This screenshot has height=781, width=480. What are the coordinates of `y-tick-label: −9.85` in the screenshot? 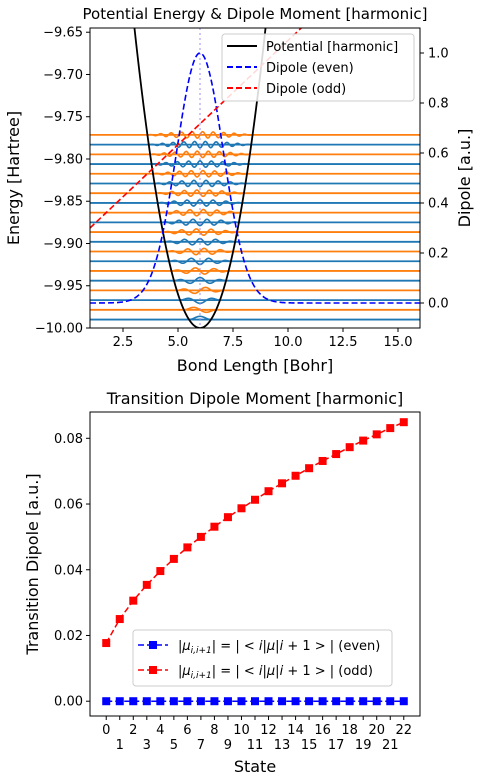 It's located at (63, 202).